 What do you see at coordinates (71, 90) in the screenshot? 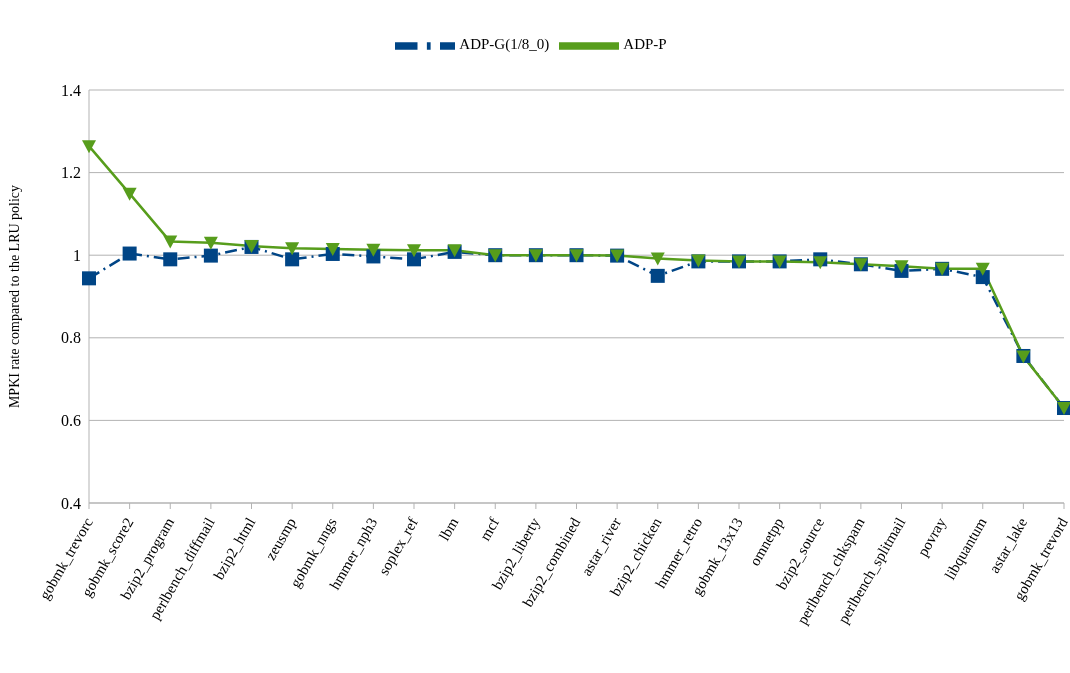
I see `y-tick-label: 1.4` at bounding box center [71, 90].